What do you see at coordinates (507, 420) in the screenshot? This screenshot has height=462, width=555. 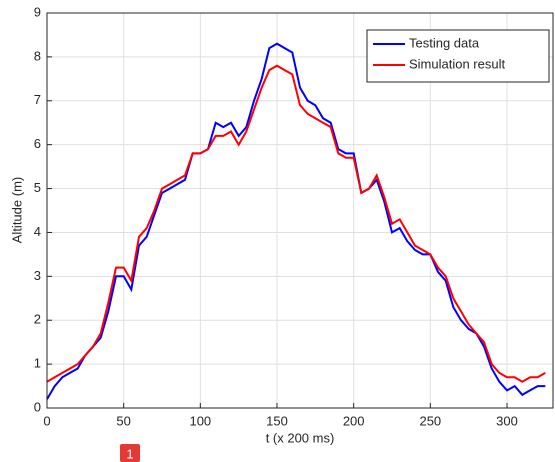 I see `x-tick-label: 300` at bounding box center [507, 420].